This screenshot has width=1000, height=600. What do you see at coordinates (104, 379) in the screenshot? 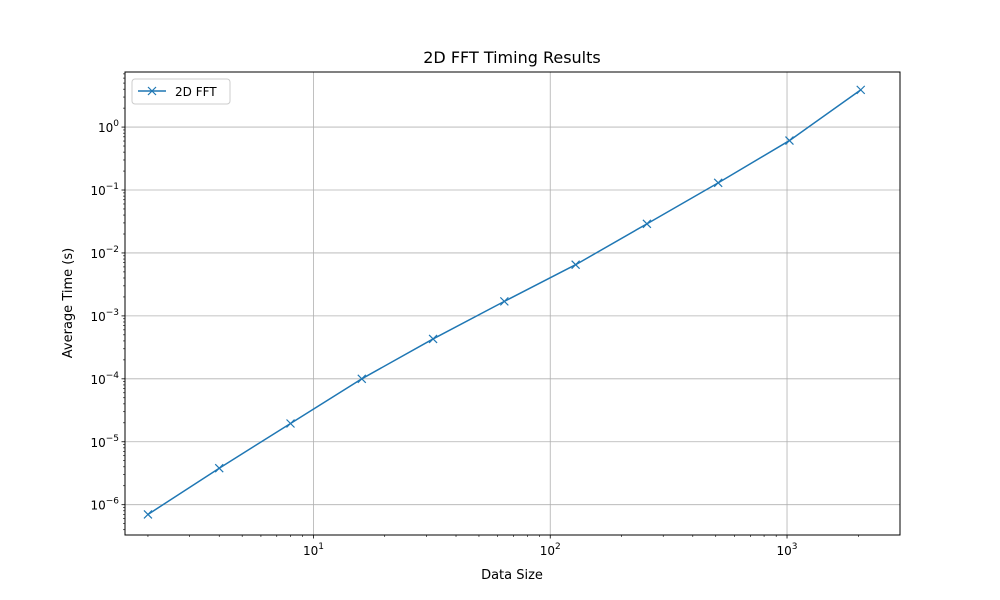
I see `y-tick-label: 10⁻⁴` at bounding box center [104, 379].